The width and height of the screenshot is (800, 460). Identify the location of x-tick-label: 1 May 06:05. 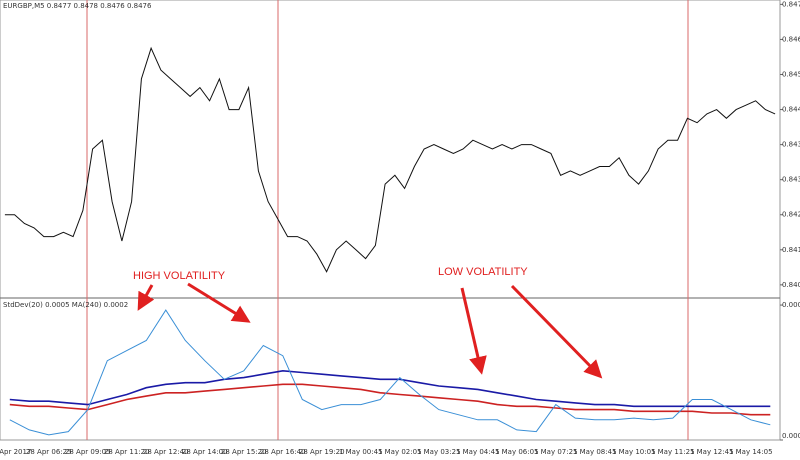
(517, 452).